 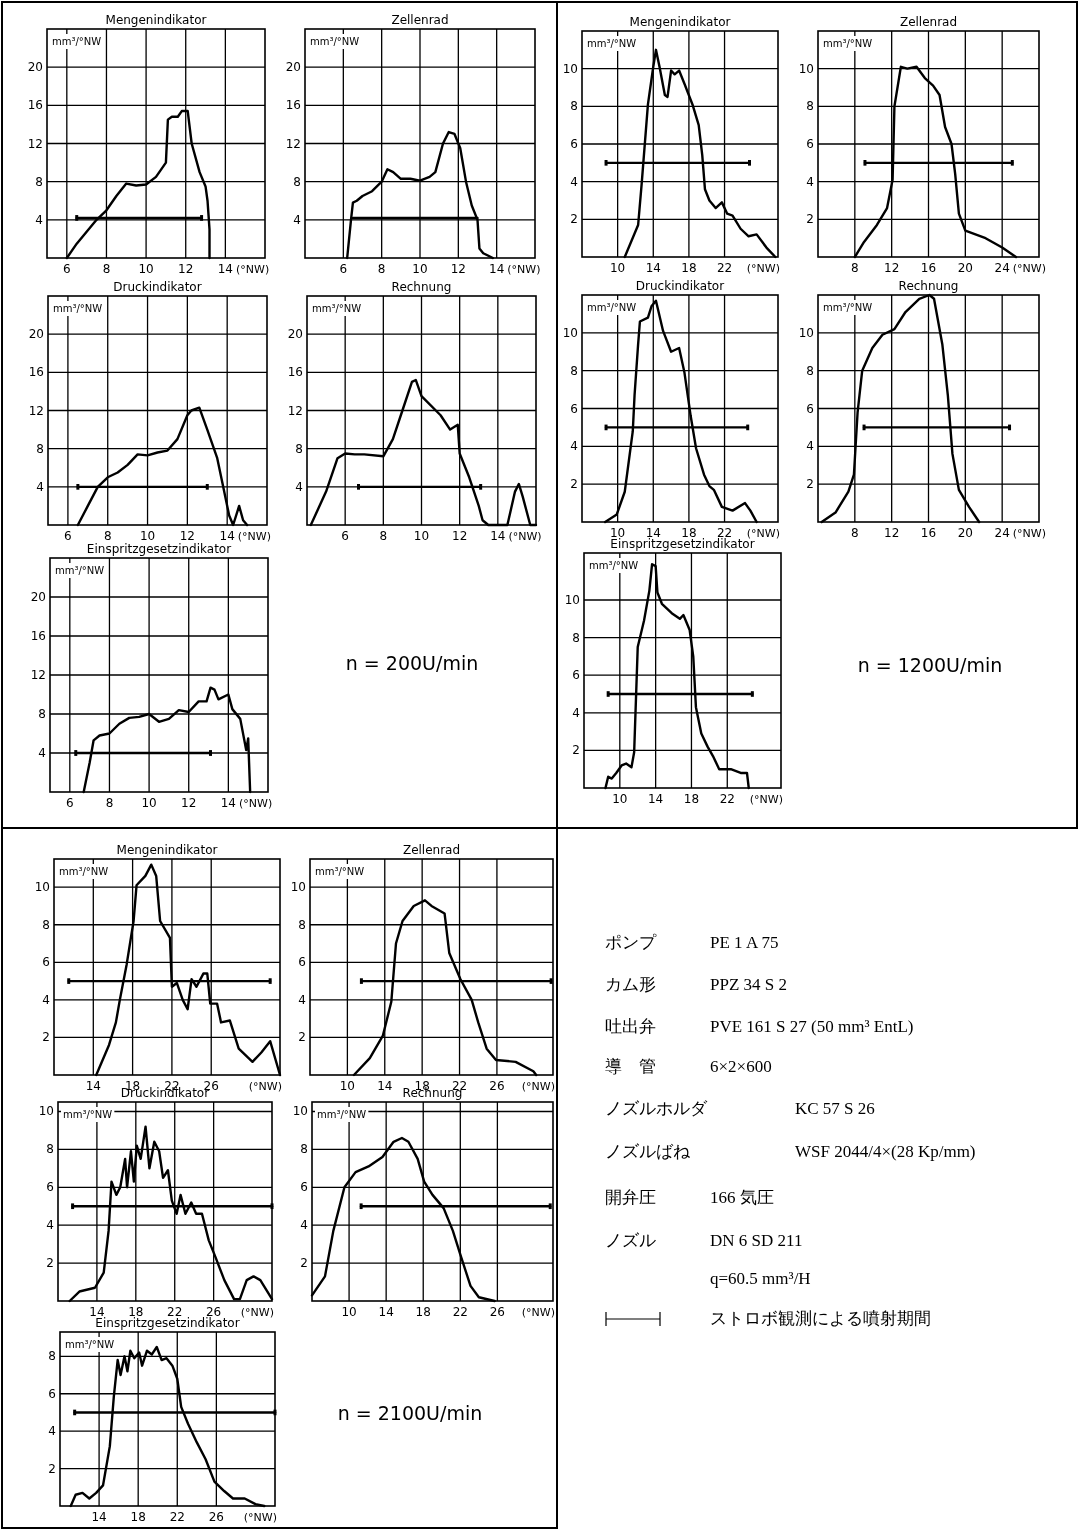 I want to click on text: q=60.5 mm³/H, so click(x=760, y=1278).